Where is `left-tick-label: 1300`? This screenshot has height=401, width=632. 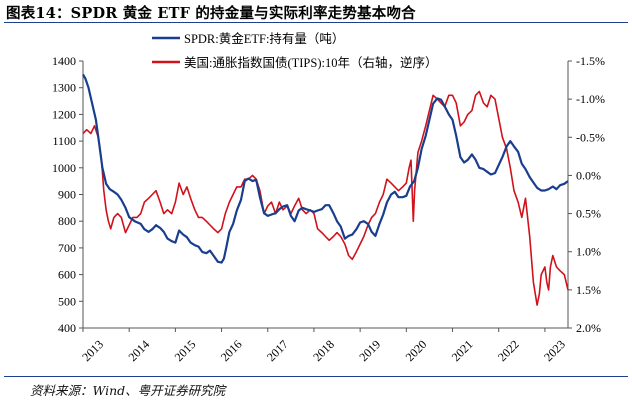 left-tick-label: 1300 is located at coordinates (64, 88).